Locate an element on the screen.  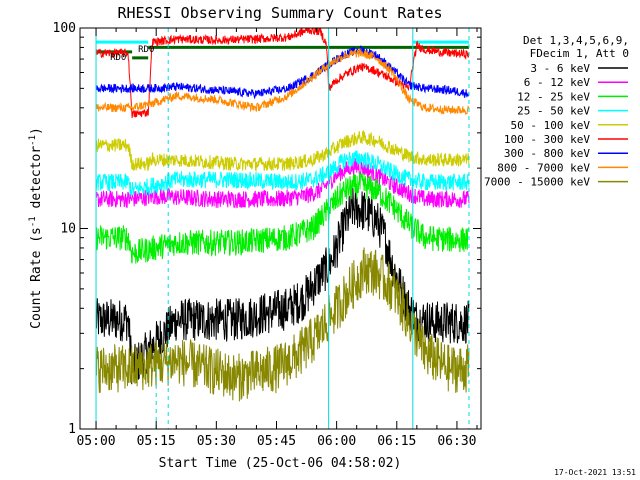
y-title-sup-1: -1 is located at coordinates (33, 221).